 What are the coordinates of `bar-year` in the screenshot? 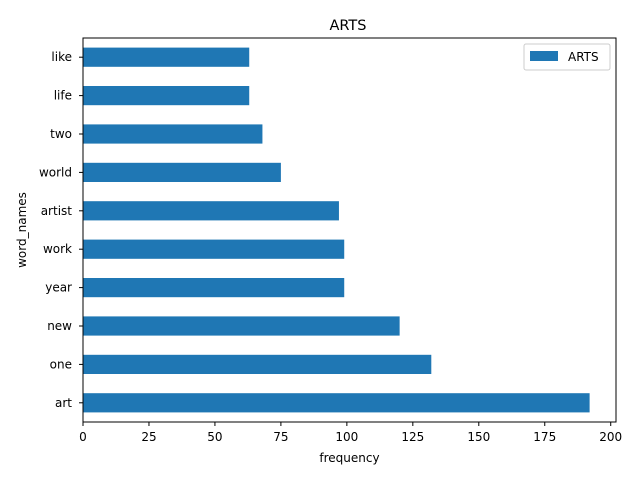 It's located at (214, 288).